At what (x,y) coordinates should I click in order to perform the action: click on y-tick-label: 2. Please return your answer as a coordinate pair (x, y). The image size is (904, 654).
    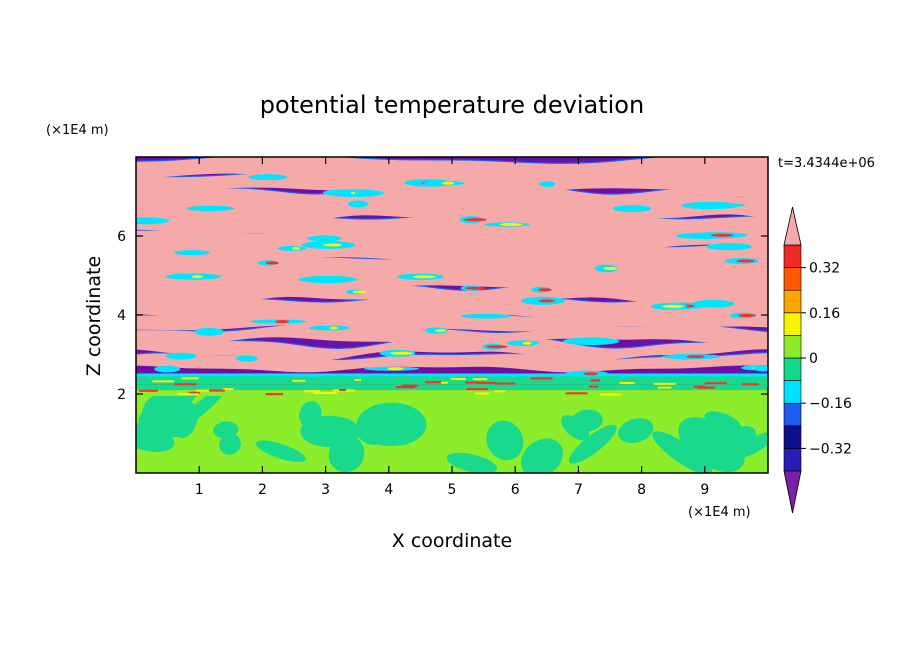
    Looking at the image, I should click on (121, 395).